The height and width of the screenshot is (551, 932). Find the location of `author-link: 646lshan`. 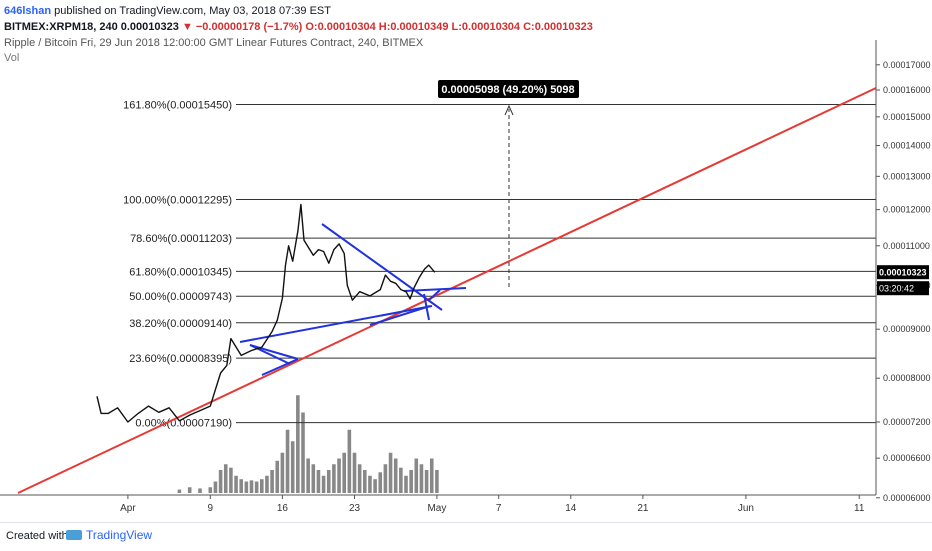

author-link: 646lshan is located at coordinates (28, 11).